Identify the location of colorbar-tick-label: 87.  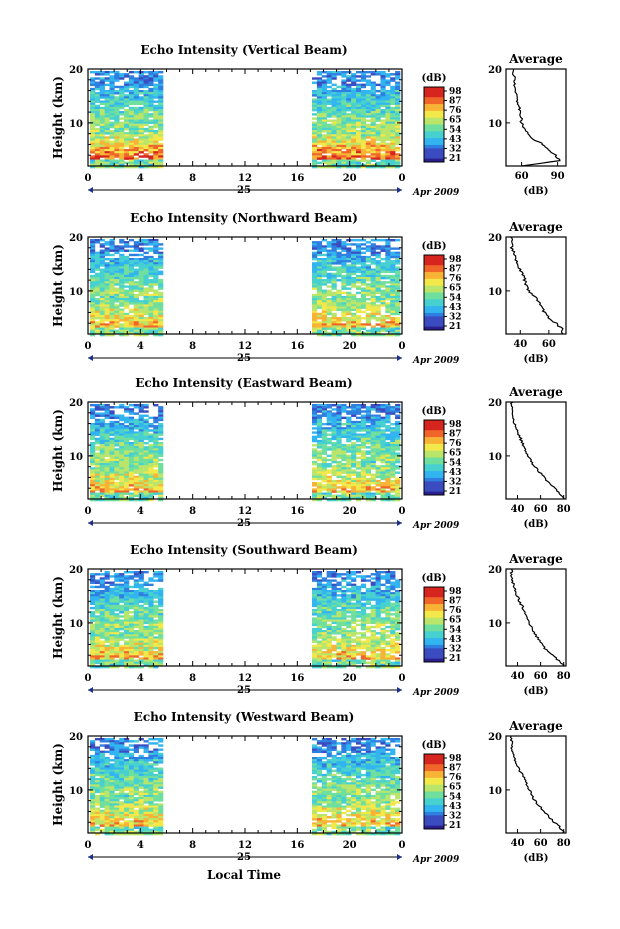
(455, 270).